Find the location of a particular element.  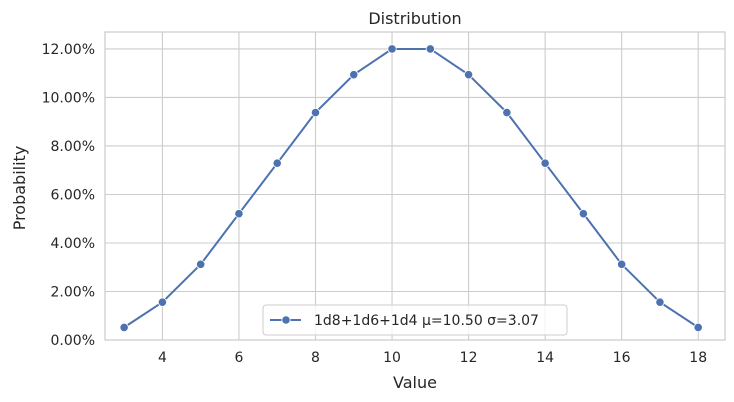

y-tick-label: 6.00% is located at coordinates (73, 195).